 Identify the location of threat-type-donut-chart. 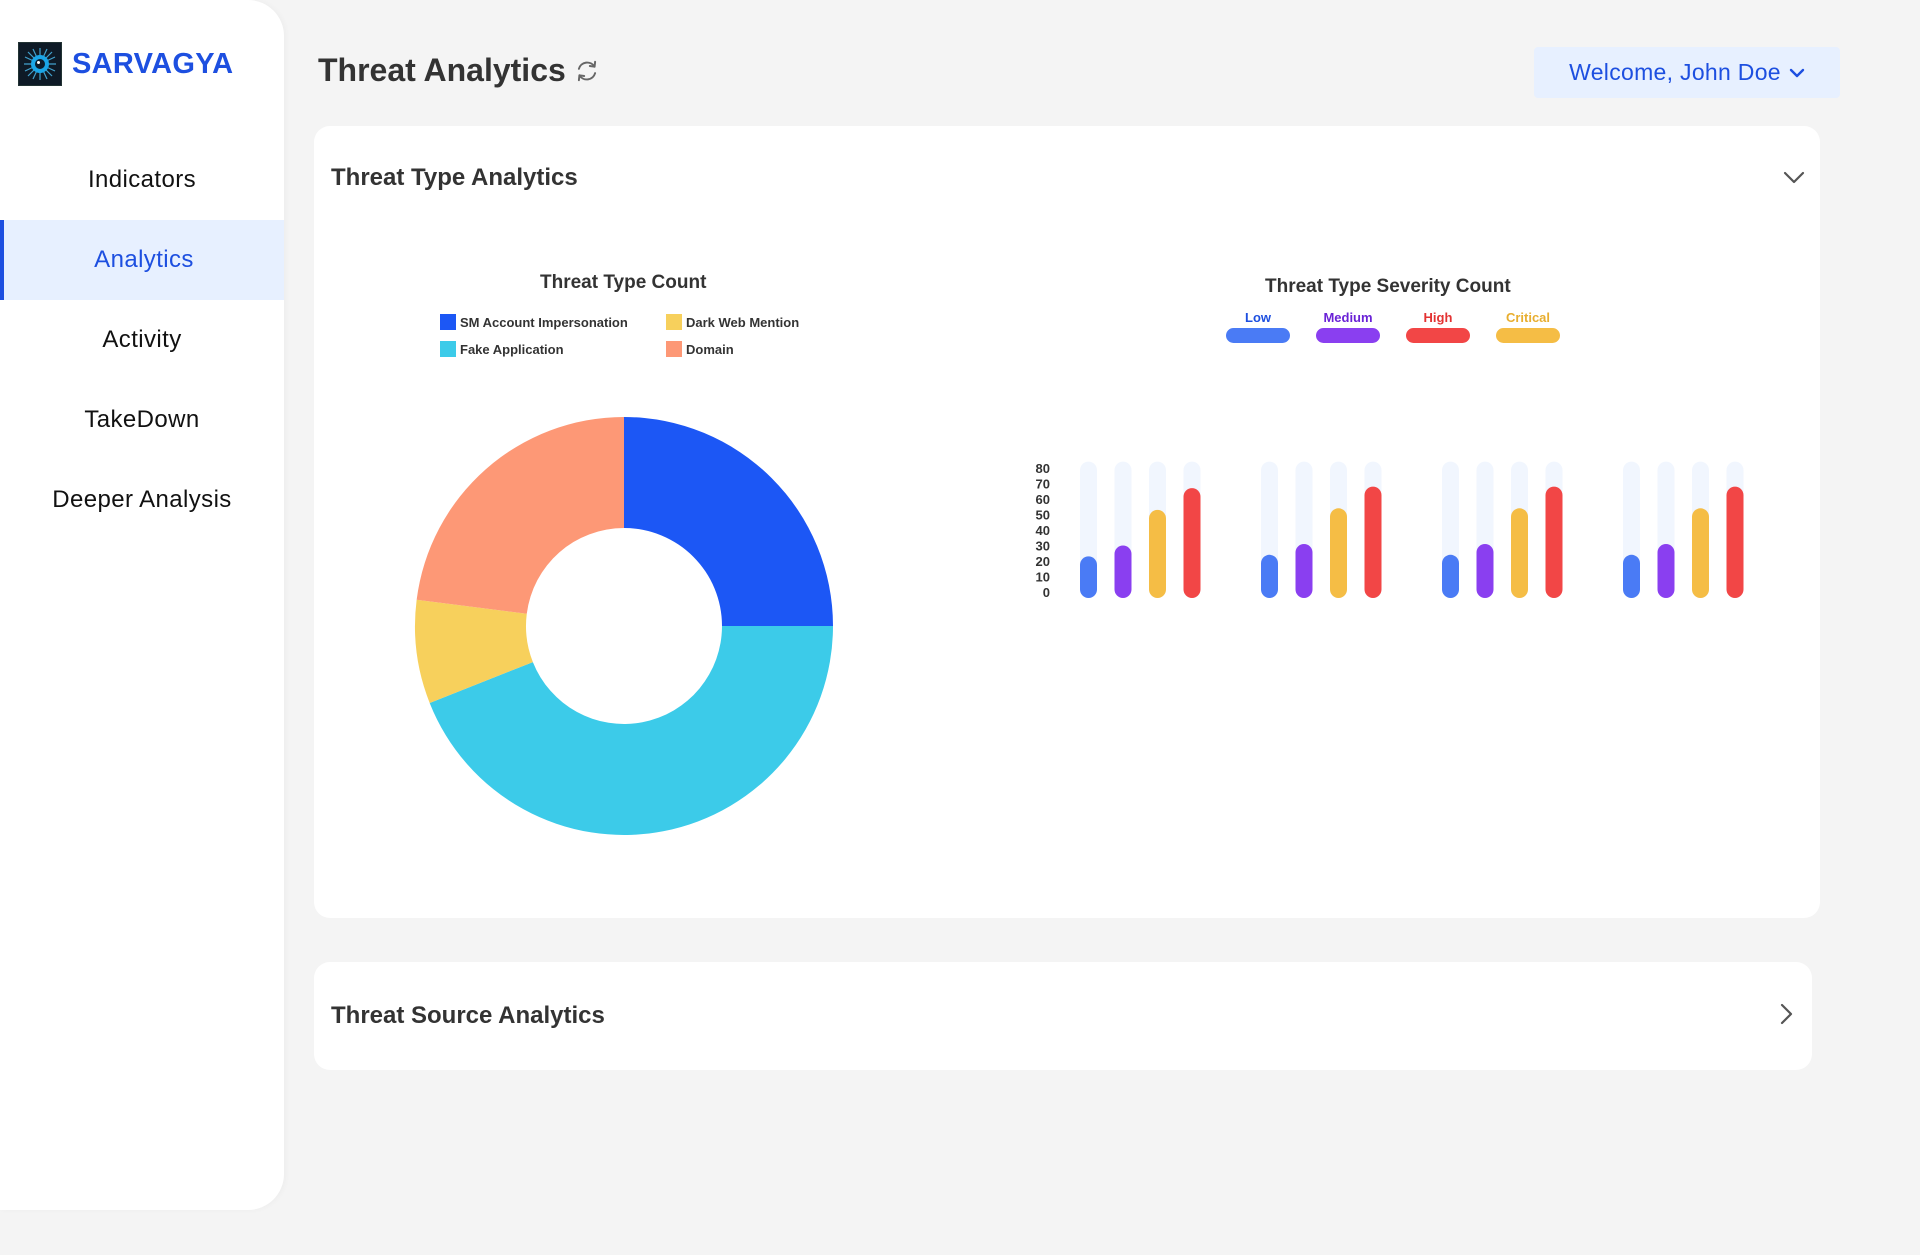
(624, 626).